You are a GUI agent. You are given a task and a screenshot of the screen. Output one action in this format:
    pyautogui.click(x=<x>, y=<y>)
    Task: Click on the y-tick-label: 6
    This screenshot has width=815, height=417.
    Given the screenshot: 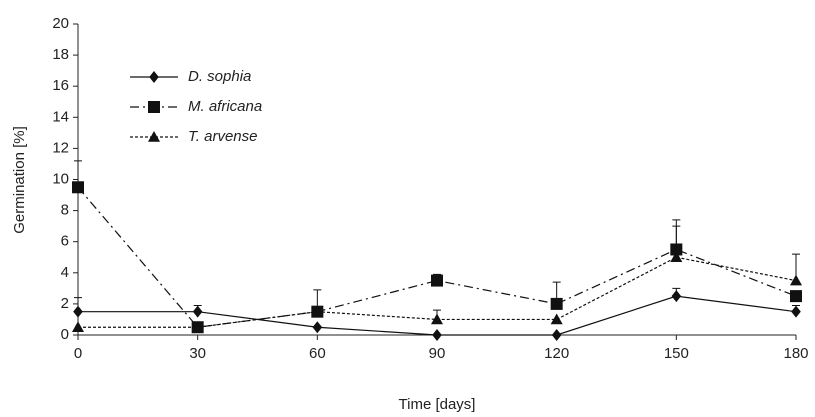 What is the action you would take?
    pyautogui.click(x=65, y=241)
    